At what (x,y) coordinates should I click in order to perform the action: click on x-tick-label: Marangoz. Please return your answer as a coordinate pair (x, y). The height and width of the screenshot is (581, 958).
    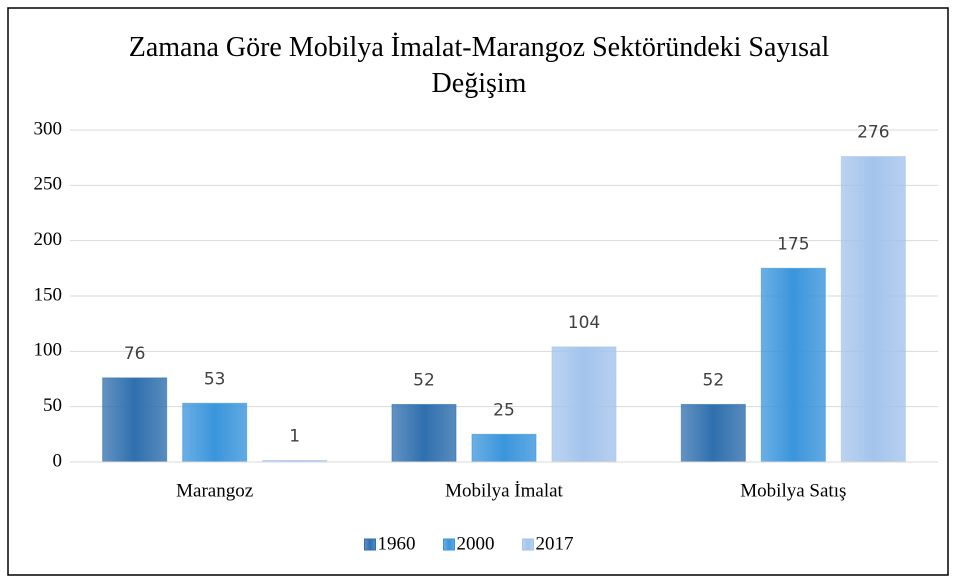
    Looking at the image, I should click on (214, 490).